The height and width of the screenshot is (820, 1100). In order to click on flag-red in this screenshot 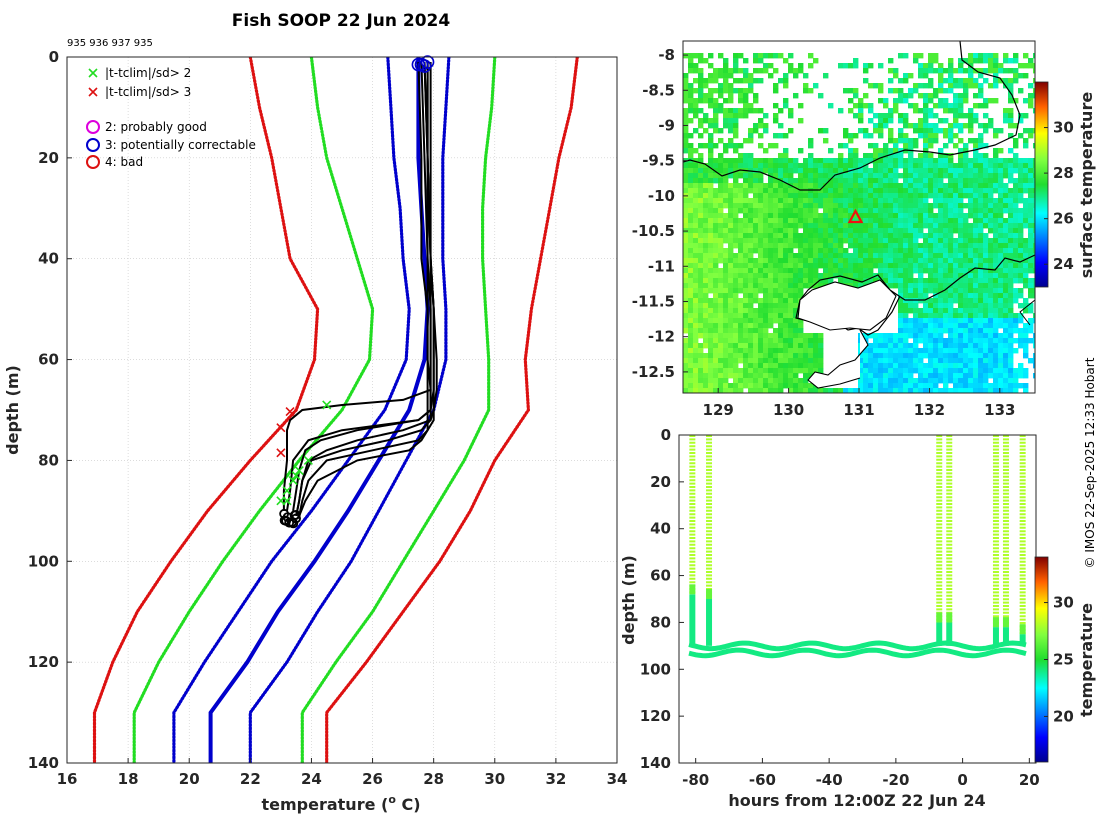, I will do `click(281, 428)`.